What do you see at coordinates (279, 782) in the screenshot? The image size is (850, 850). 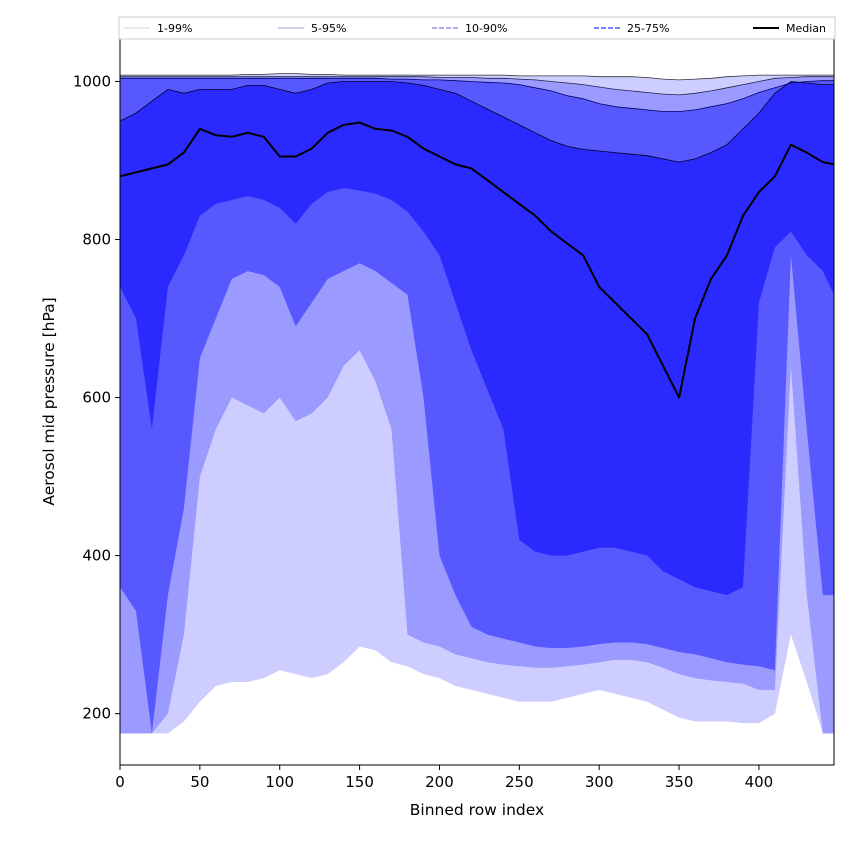 I see `x-tick-label-100: 100` at bounding box center [279, 782].